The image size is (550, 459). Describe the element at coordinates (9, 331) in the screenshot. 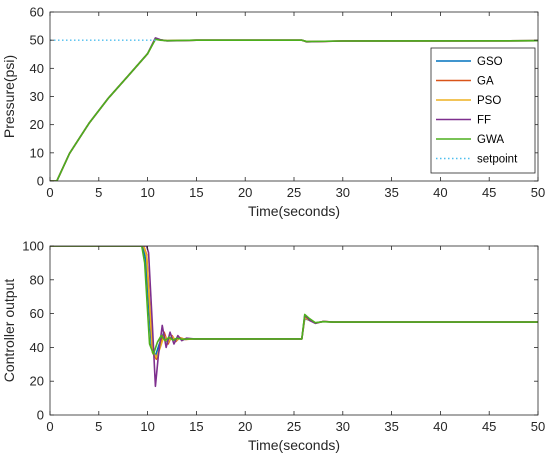

I see `y-axis-label: Controller output` at that location.